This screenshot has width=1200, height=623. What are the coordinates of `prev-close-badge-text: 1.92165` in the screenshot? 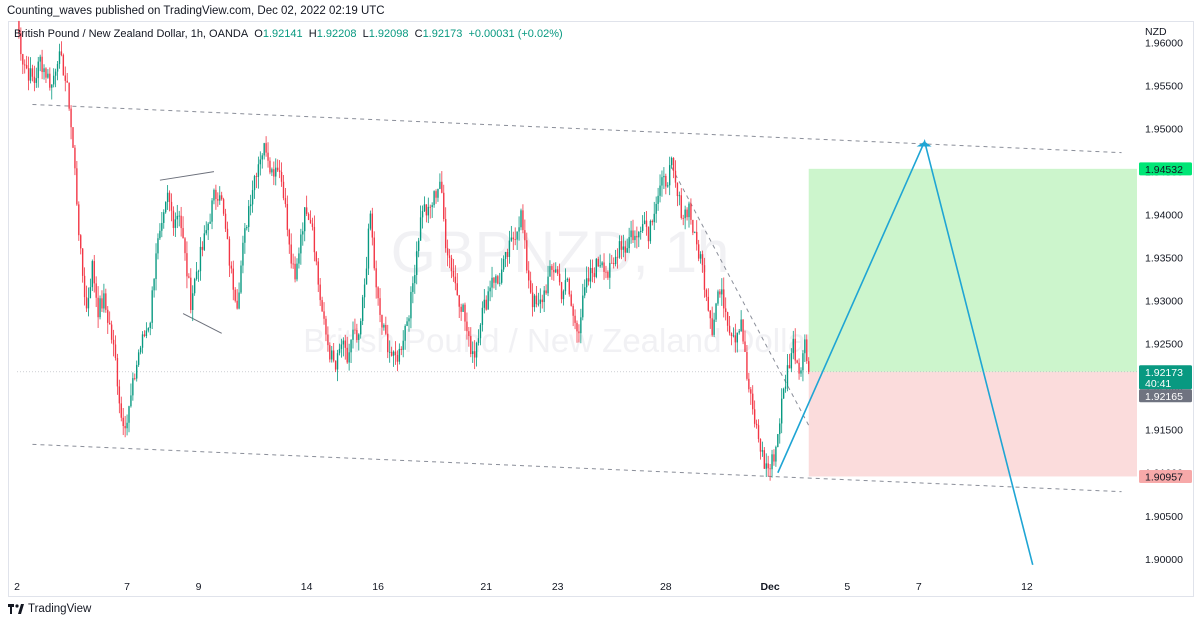 It's located at (1164, 397).